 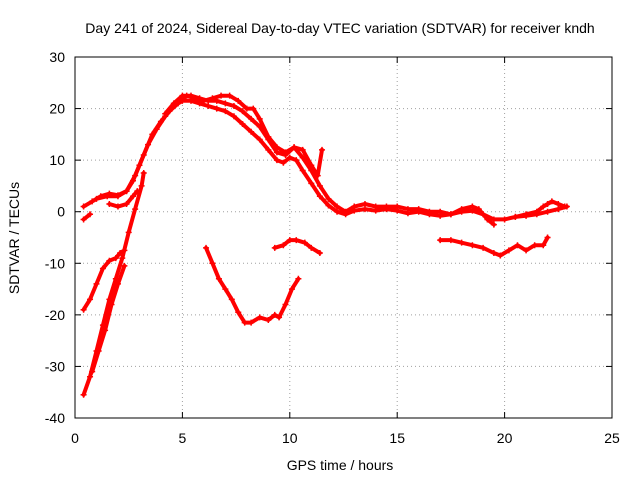 What do you see at coordinates (55, 315) in the screenshot?
I see `y-tick-label: -20` at bounding box center [55, 315].